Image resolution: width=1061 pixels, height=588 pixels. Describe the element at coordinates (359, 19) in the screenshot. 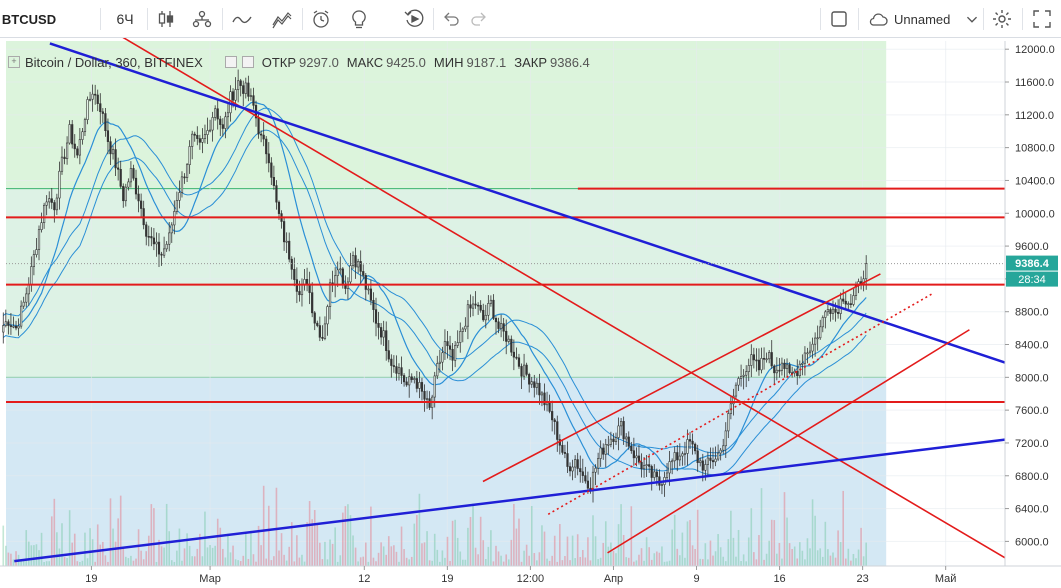

I see `idea-icon` at that location.